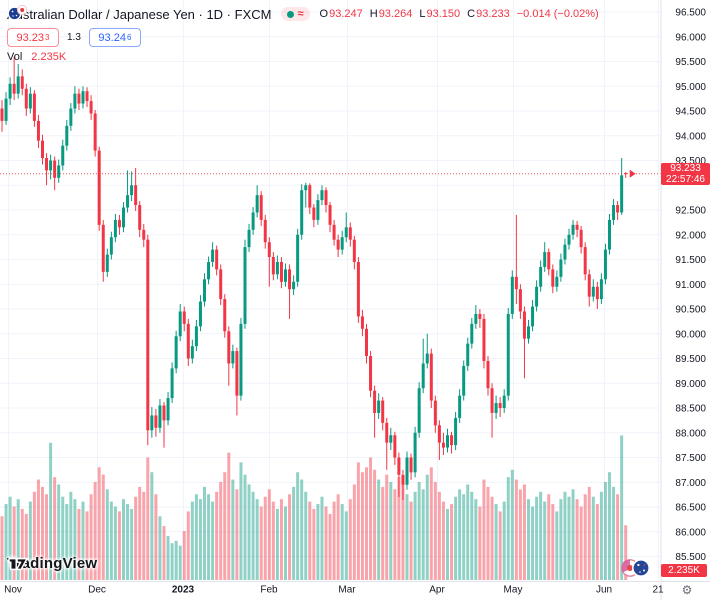 The image size is (710, 600). Describe the element at coordinates (658, 590) in the screenshot. I see `time-axis-label: 21` at that location.